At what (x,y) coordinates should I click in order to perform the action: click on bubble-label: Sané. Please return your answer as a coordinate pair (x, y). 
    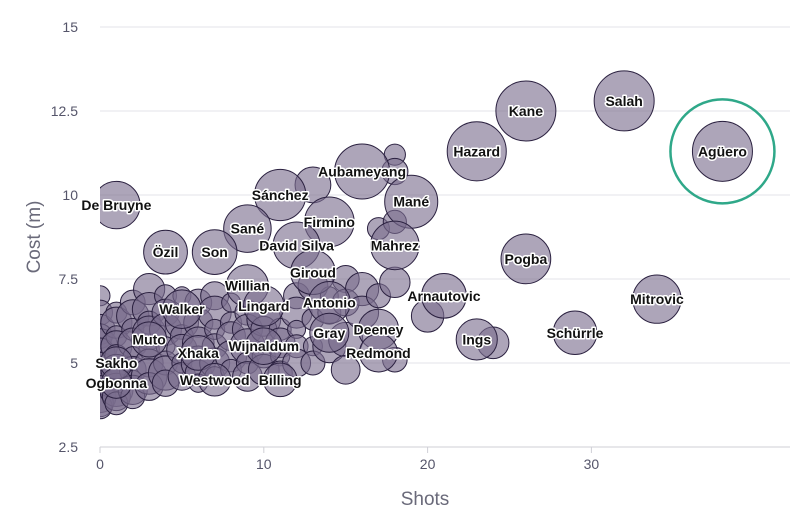
    Looking at the image, I should click on (248, 229).